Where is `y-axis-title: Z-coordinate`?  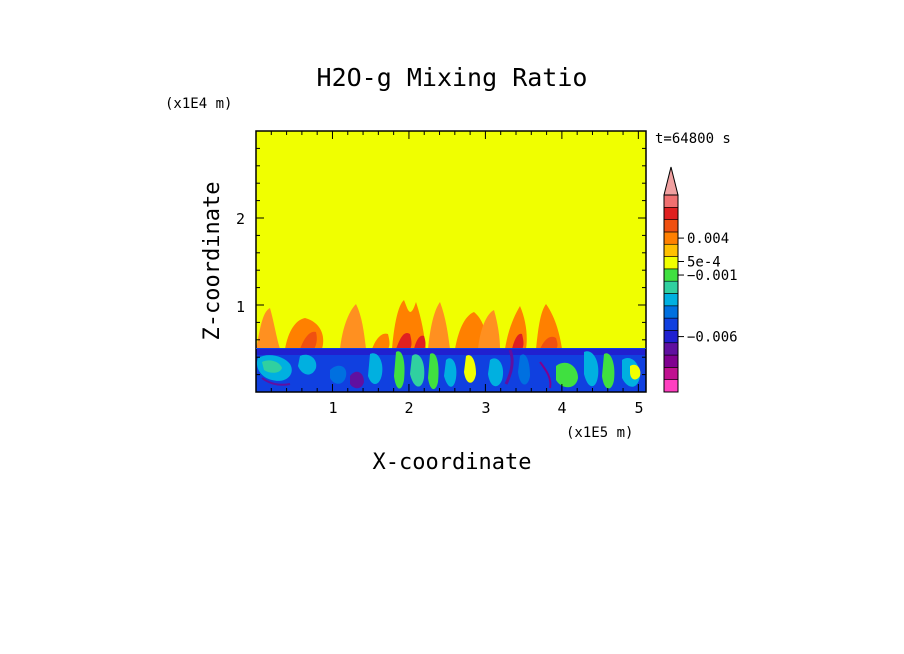
y-axis-title: Z-coordinate is located at coordinates (212, 261).